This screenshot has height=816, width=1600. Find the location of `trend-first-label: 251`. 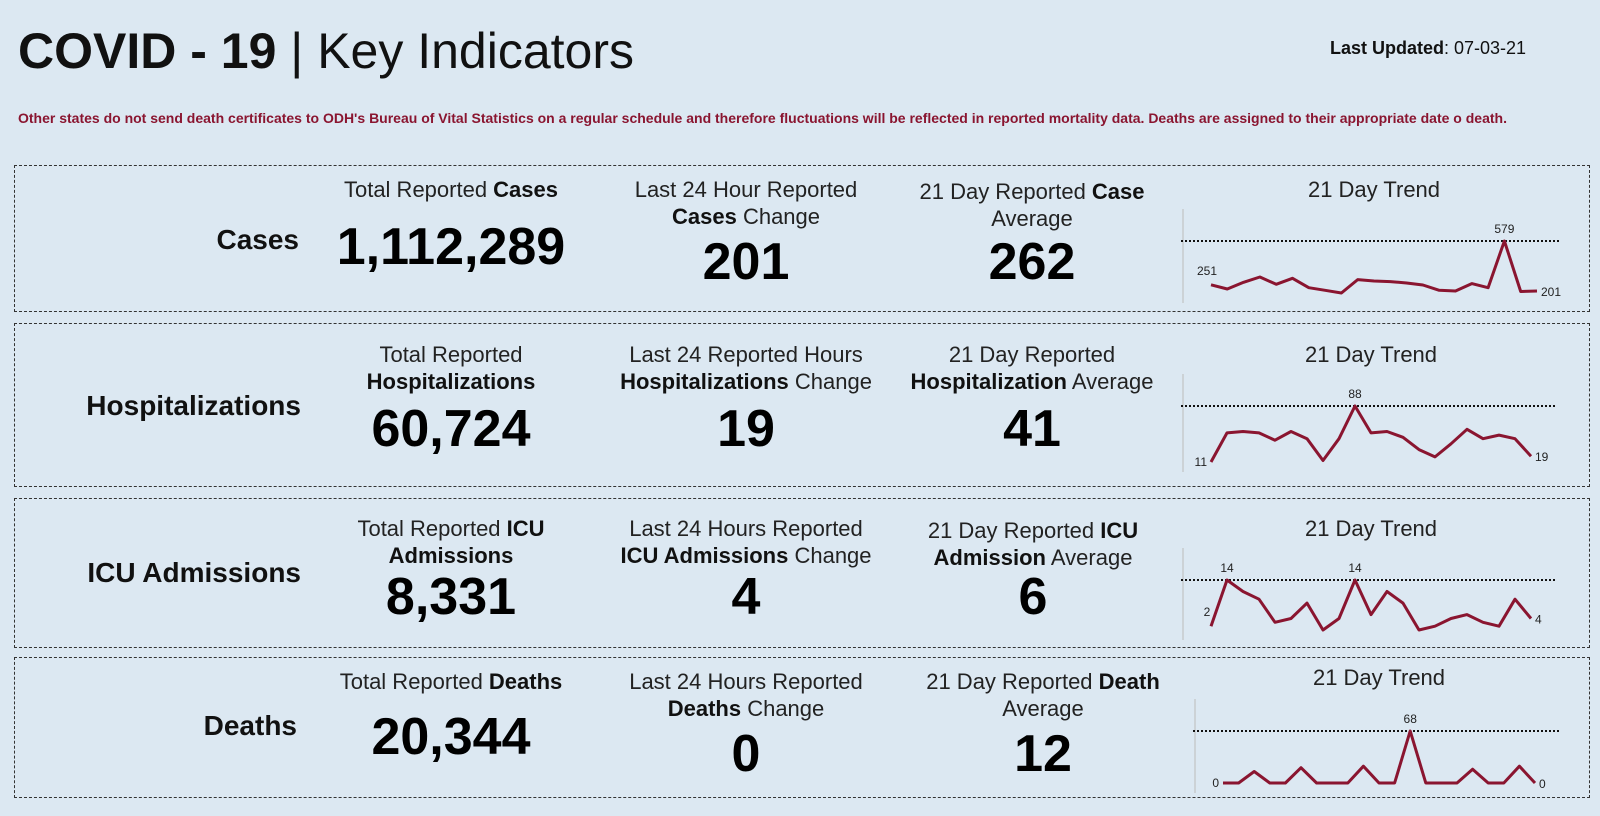

trend-first-label: 251 is located at coordinates (1207, 271).